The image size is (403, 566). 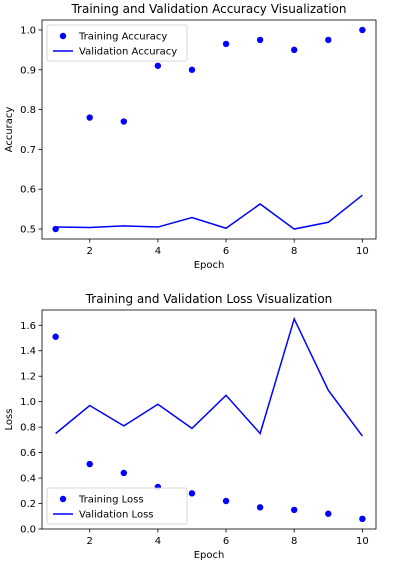 What do you see at coordinates (28, 150) in the screenshot?
I see `y-tick-label: 0.7` at bounding box center [28, 150].